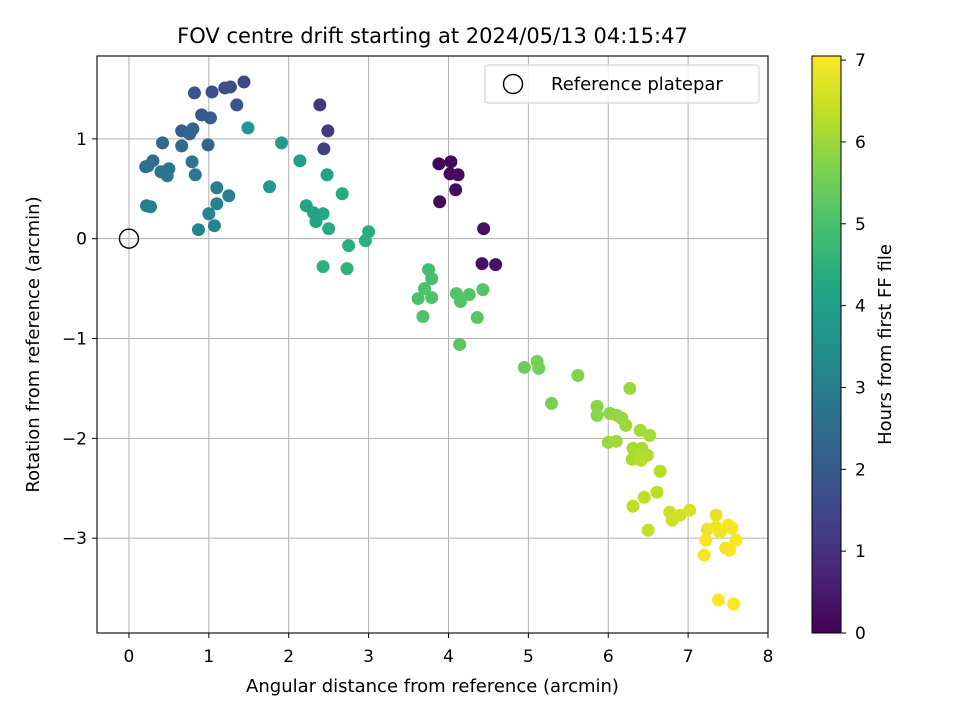 The height and width of the screenshot is (720, 960). Describe the element at coordinates (129, 657) in the screenshot. I see `x-tick-label: 0` at that location.